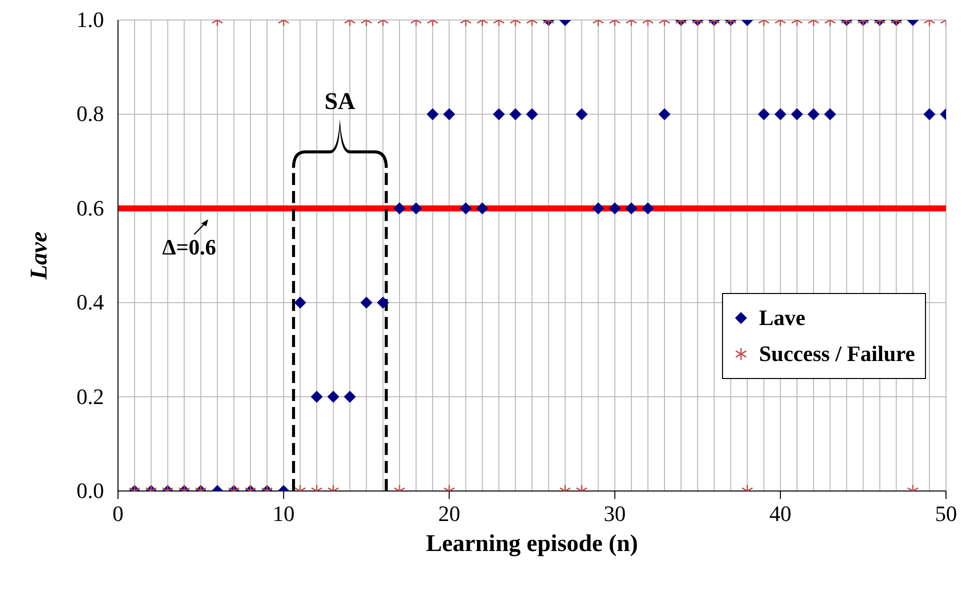 This screenshot has height=610, width=963. Describe the element at coordinates (90, 302) in the screenshot. I see `y-tick-label: 0.4` at that location.